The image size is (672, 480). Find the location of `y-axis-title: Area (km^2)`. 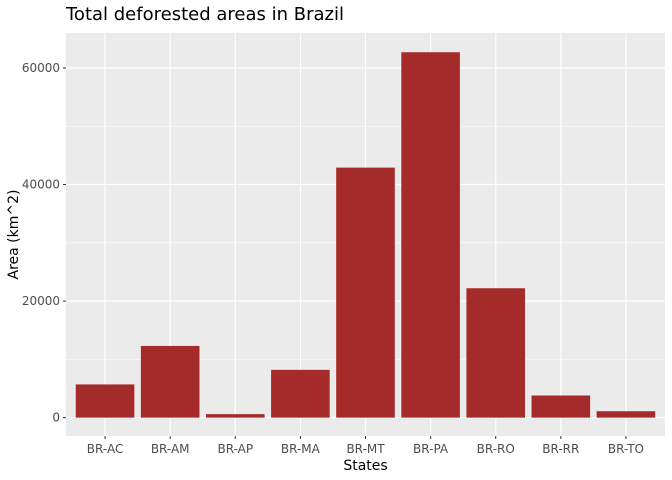

y-axis-title: Area (km^2) is located at coordinates (14, 235).